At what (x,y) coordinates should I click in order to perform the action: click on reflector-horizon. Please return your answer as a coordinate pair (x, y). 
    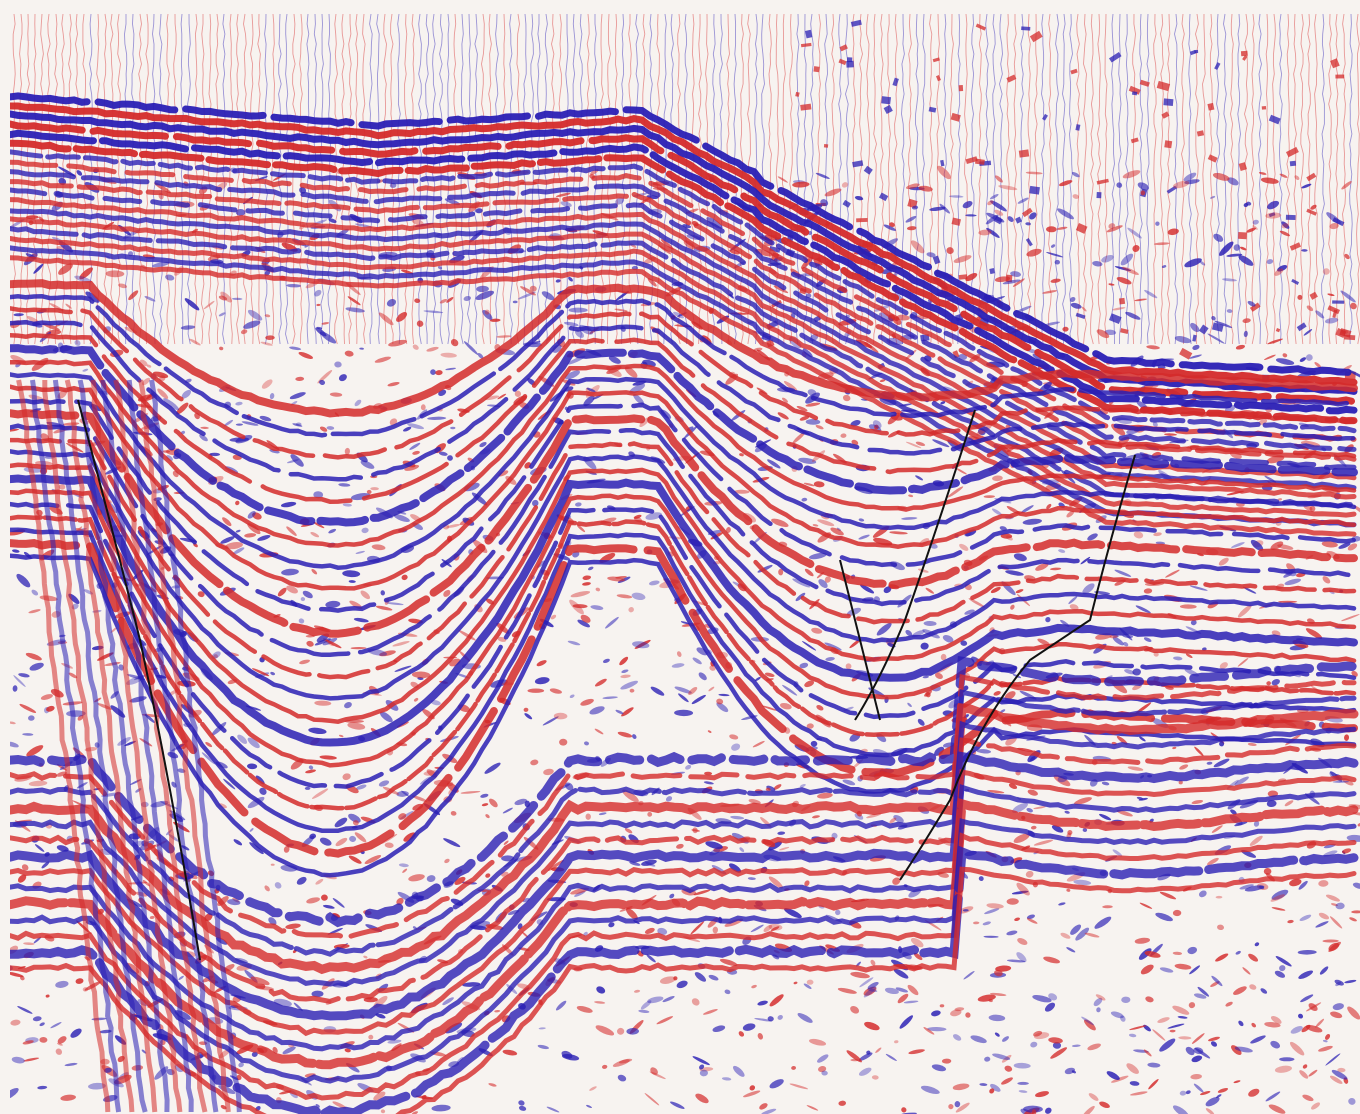
    Looking at the image, I should click on (123, 746).